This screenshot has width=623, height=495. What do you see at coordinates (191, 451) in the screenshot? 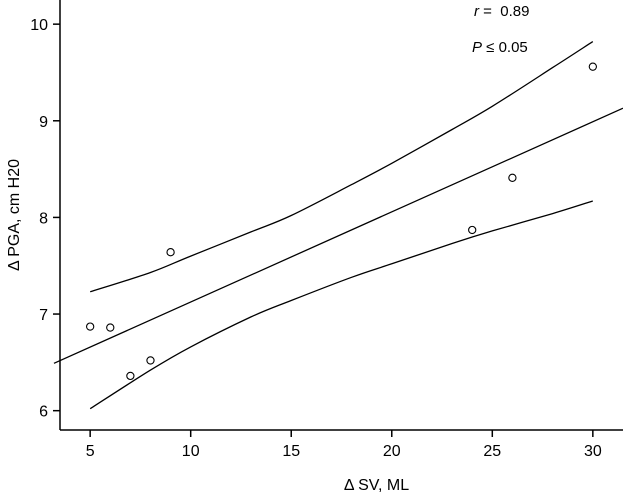
I see `x-tick-label: 10` at bounding box center [191, 451].